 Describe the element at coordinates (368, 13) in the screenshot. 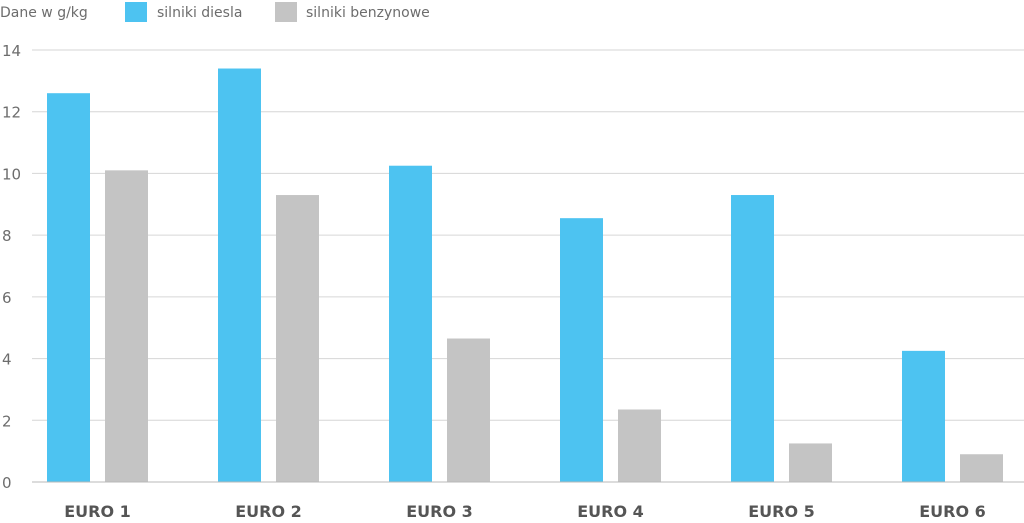

I see `legend-label-petrol: silniki benzynowe` at that location.